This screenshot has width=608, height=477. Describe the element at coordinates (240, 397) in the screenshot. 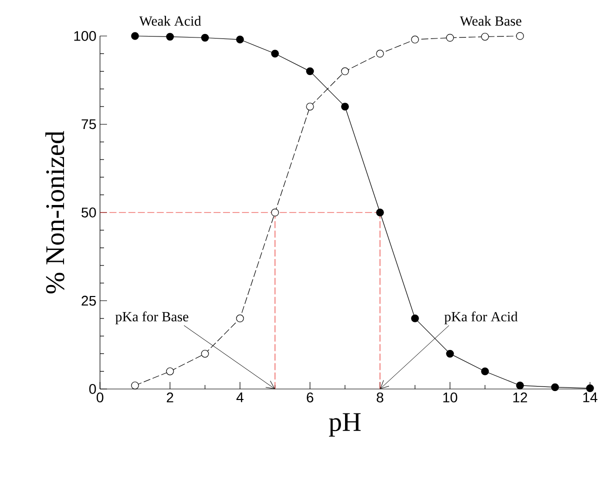

I see `x-tick-label: 4` at that location.